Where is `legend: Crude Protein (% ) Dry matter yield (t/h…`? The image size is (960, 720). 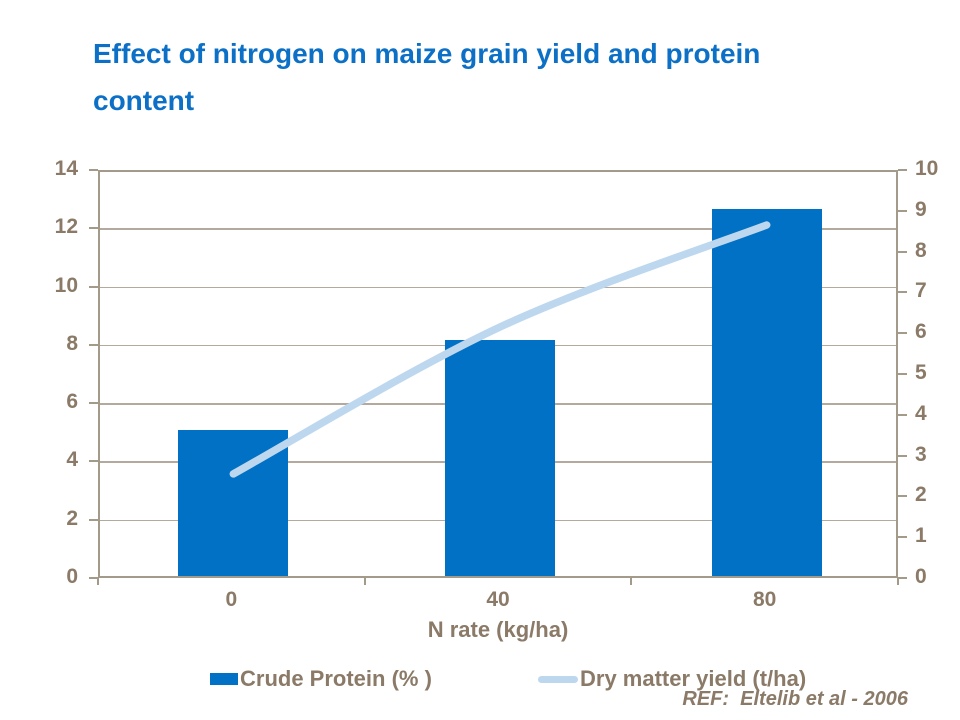 legend: Crude Protein (% ) Dry matter yield (t/h… is located at coordinates (480, 679).